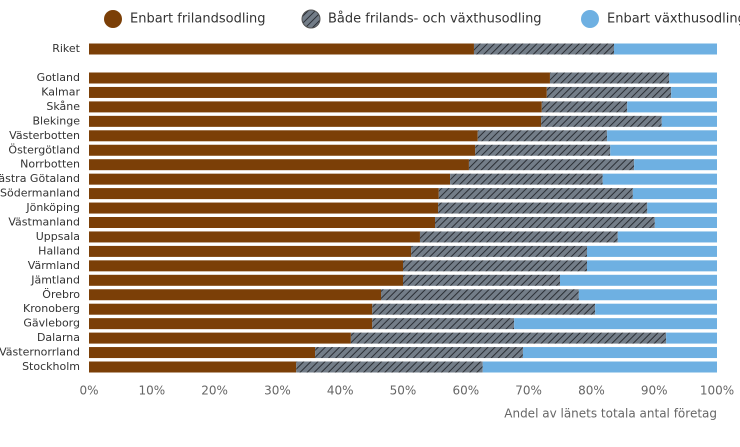 This screenshot has width=740, height=447. What do you see at coordinates (44, 149) in the screenshot?
I see `y-tick-label: Östergötland` at bounding box center [44, 149].